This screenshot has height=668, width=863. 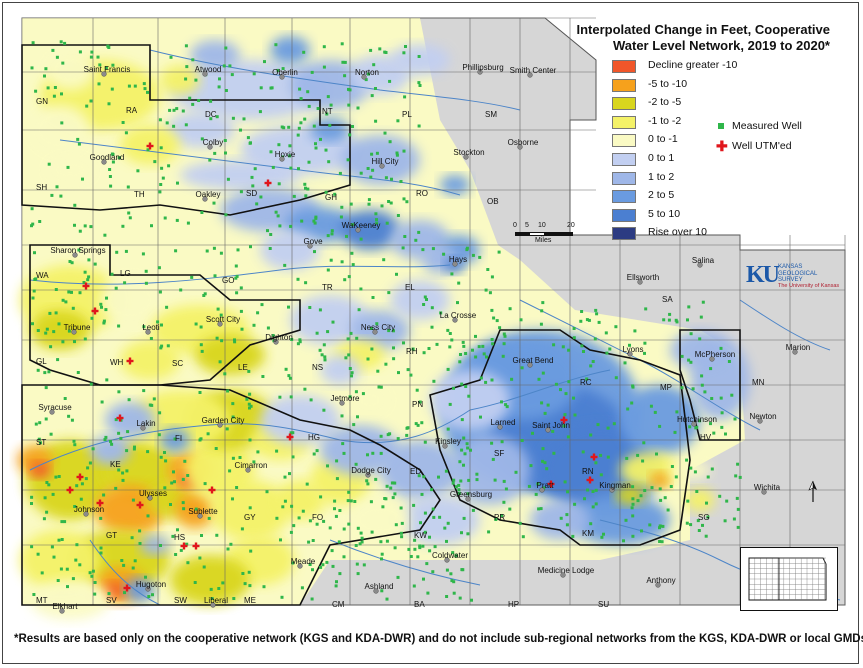 What do you see at coordinates (677, 232) in the screenshot?
I see `legend-label: Rise over 10` at bounding box center [677, 232].